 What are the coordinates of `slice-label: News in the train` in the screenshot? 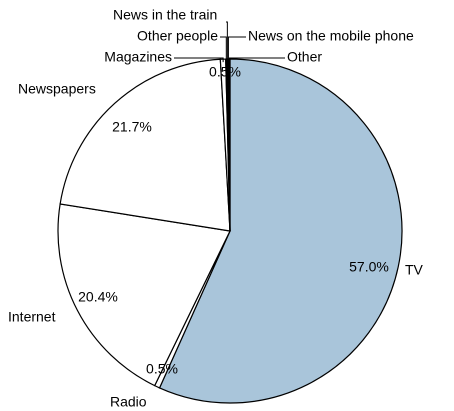 It's located at (165, 15).